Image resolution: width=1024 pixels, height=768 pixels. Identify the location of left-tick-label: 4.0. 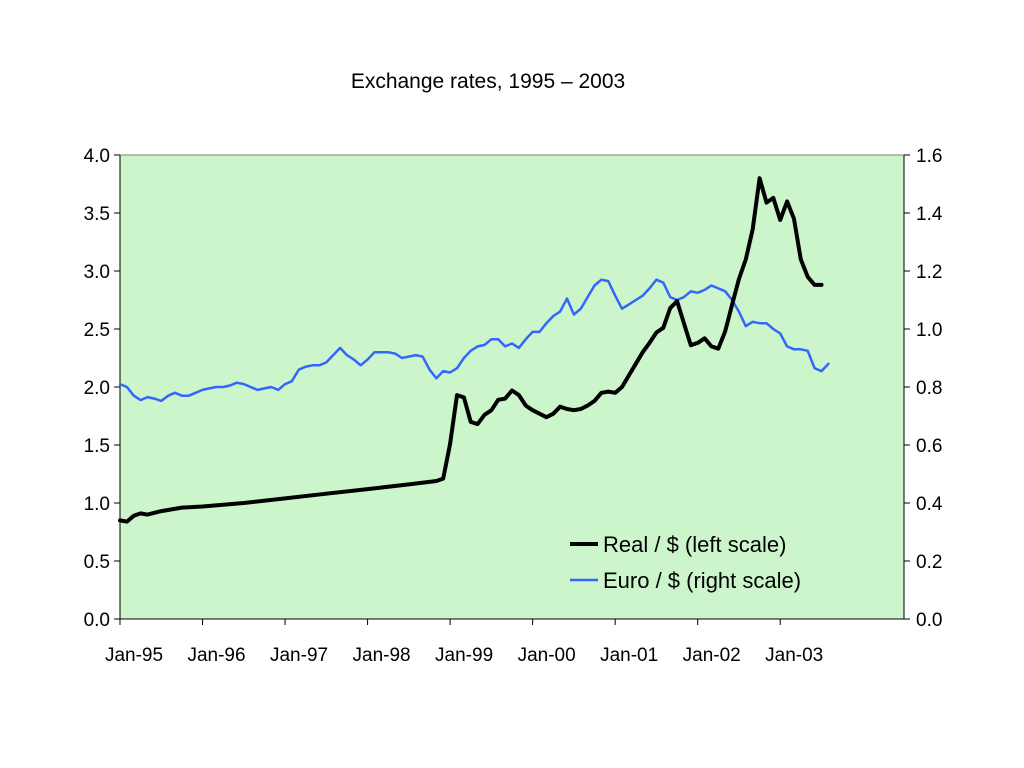
(97, 156).